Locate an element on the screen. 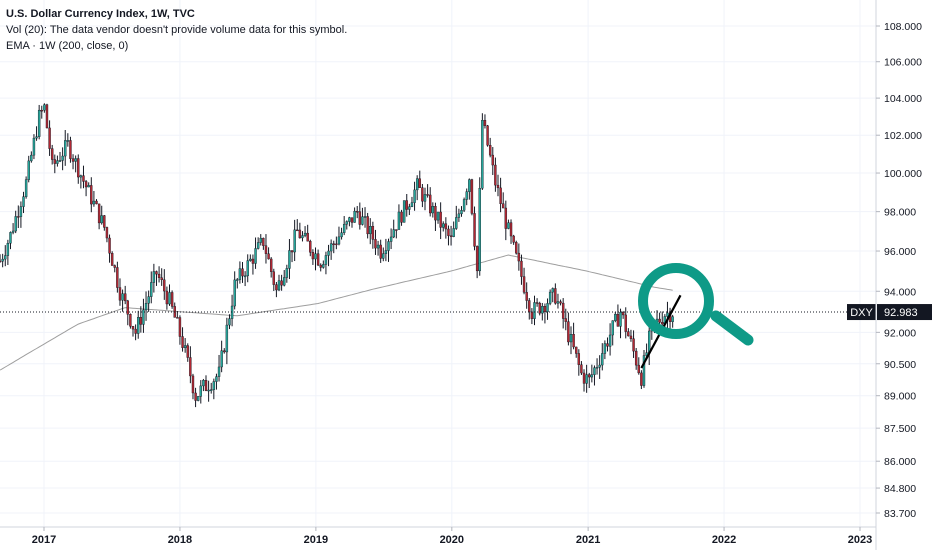 The height and width of the screenshot is (555, 932). price-tick-label: 94.000 is located at coordinates (900, 292).